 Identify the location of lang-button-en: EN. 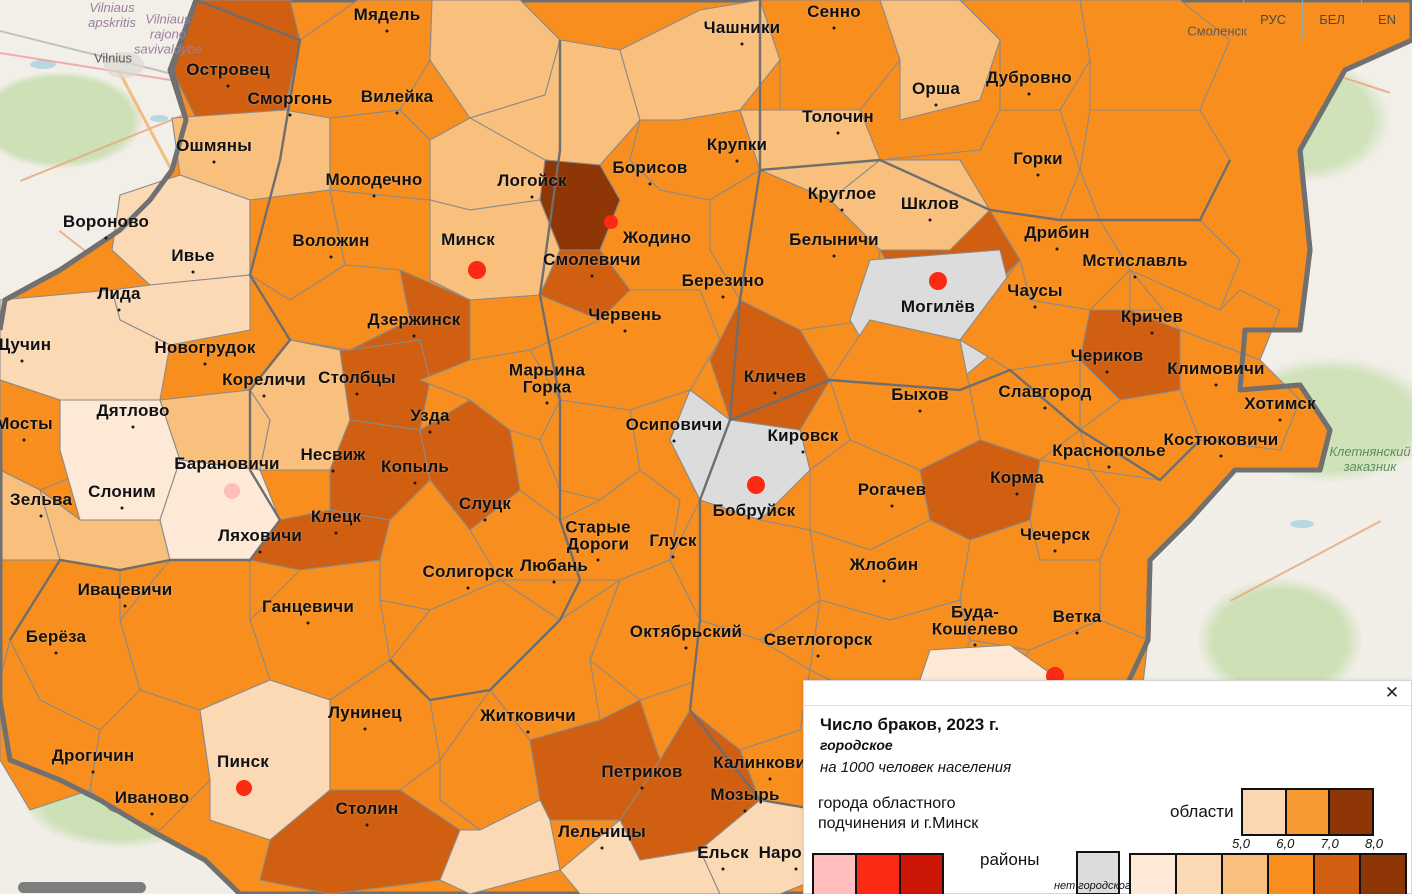
(1386, 20).